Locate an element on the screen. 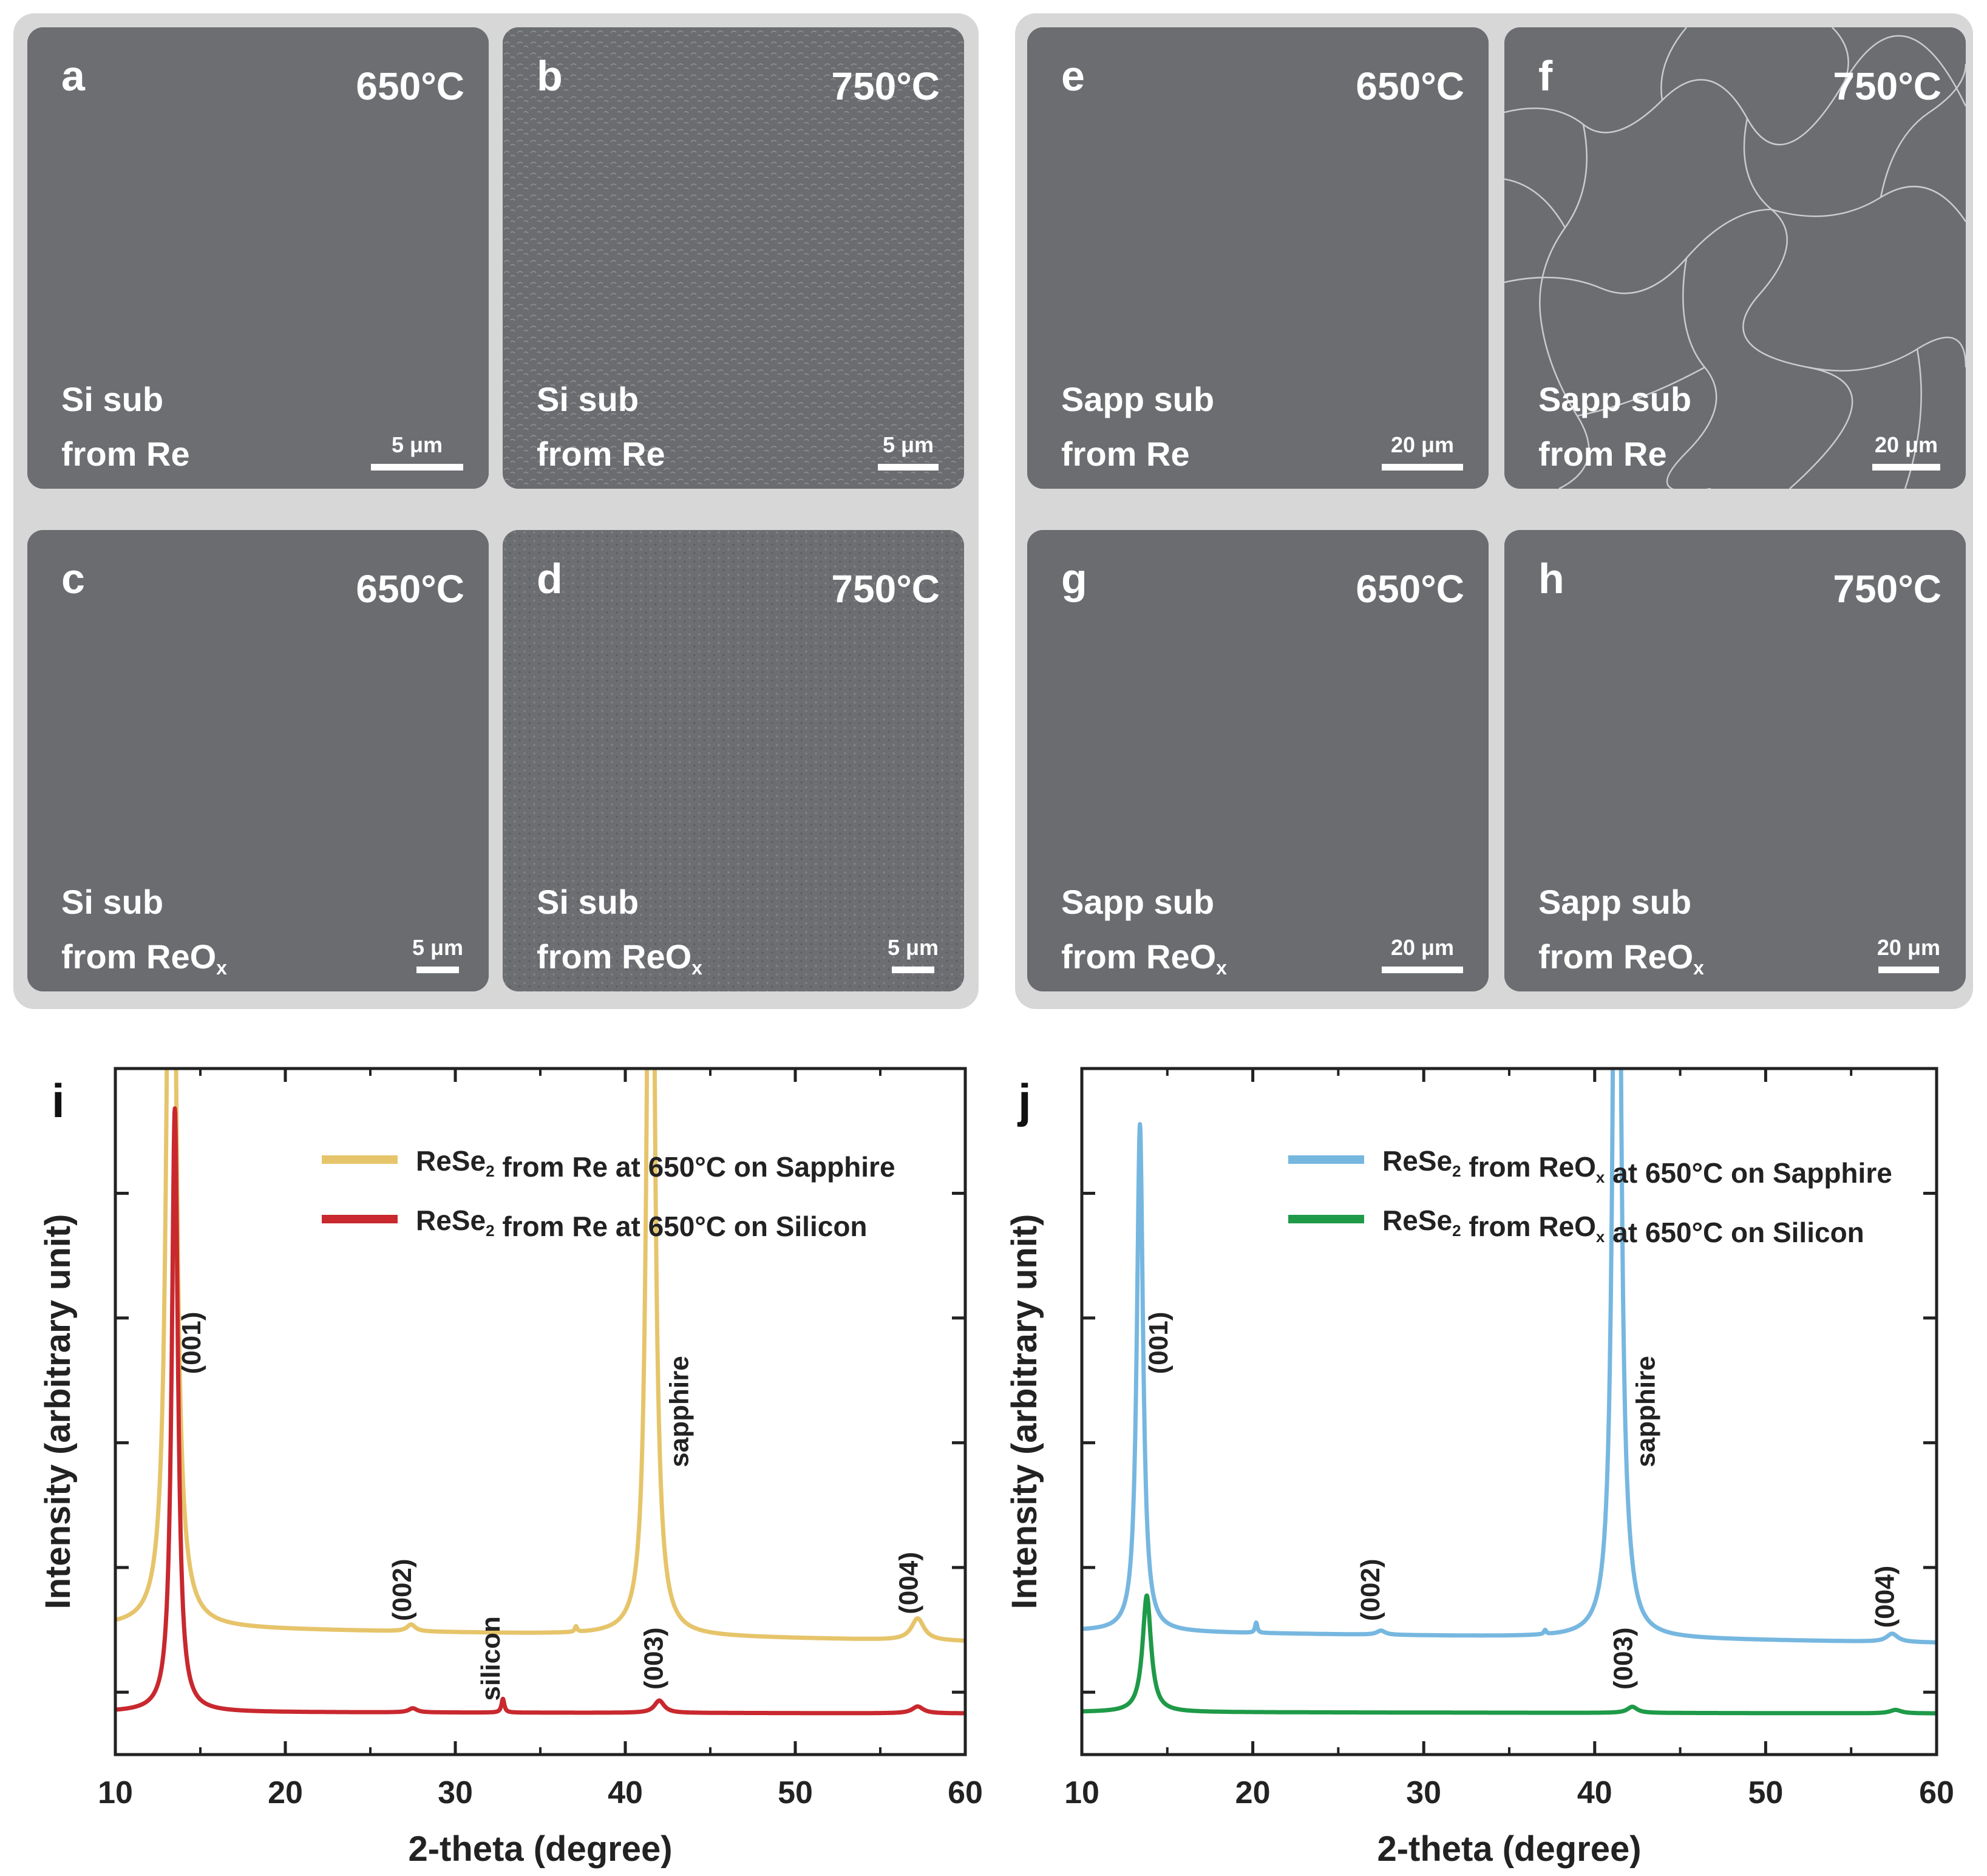  panel-letter: c is located at coordinates (73, 578).